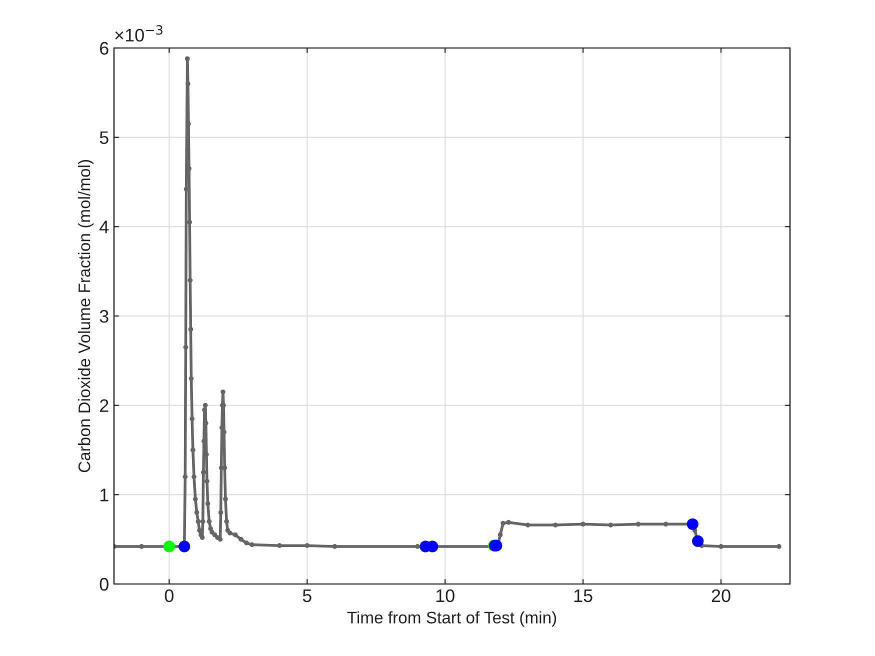 This screenshot has width=875, height=656. What do you see at coordinates (169, 595) in the screenshot?
I see `x-tick-label: 0` at bounding box center [169, 595].